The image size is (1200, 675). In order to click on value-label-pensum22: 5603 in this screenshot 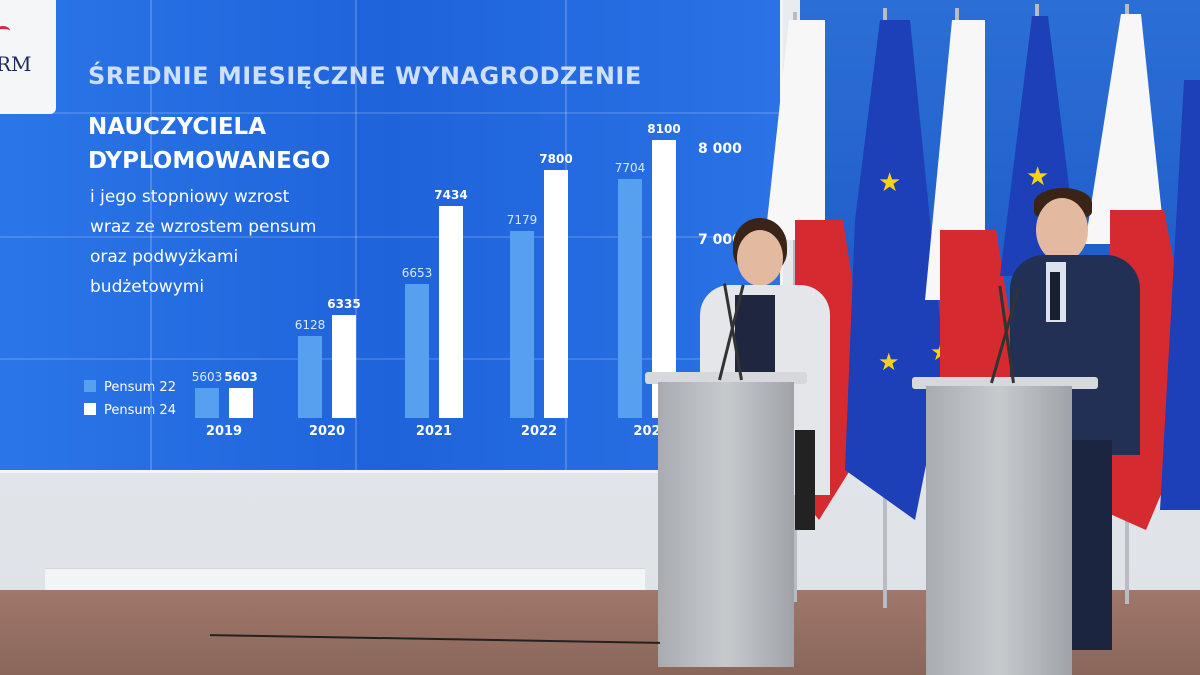, I will do `click(207, 376)`.